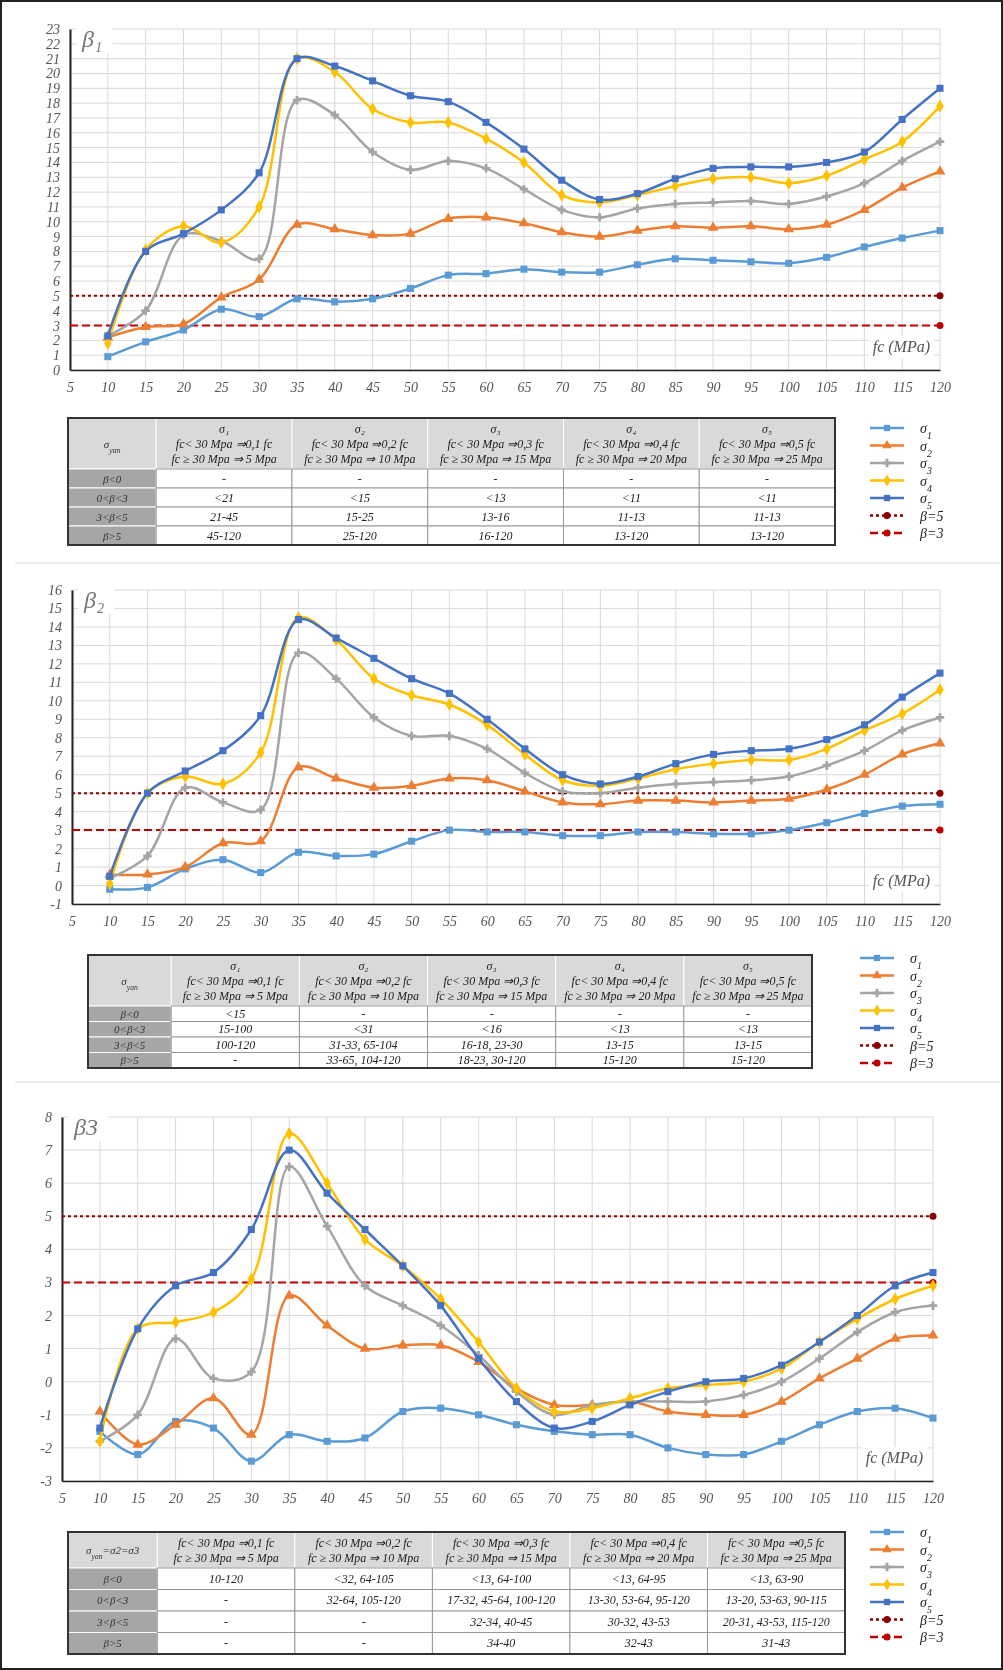 The height and width of the screenshot is (1670, 1003). I want to click on y-tick-label: 13, so click(55, 646).